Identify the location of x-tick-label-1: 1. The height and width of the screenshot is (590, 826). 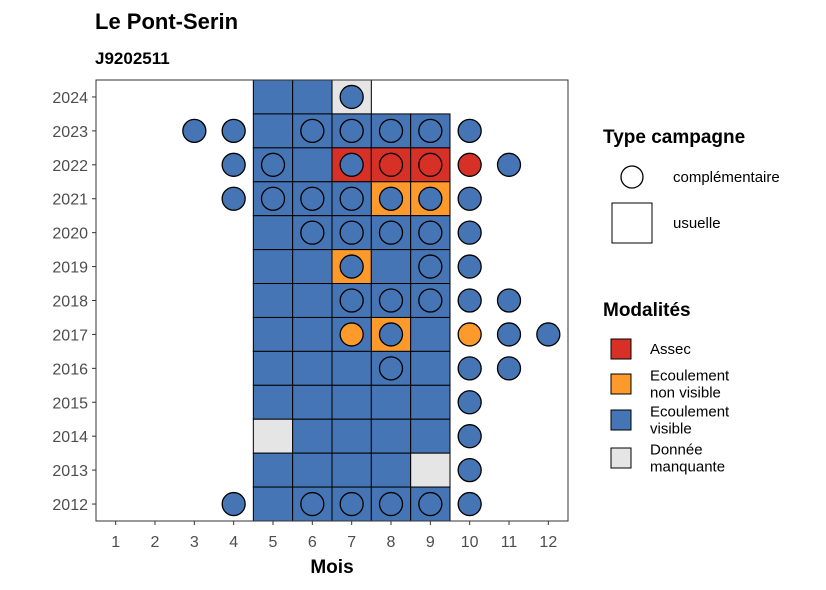
(115, 542).